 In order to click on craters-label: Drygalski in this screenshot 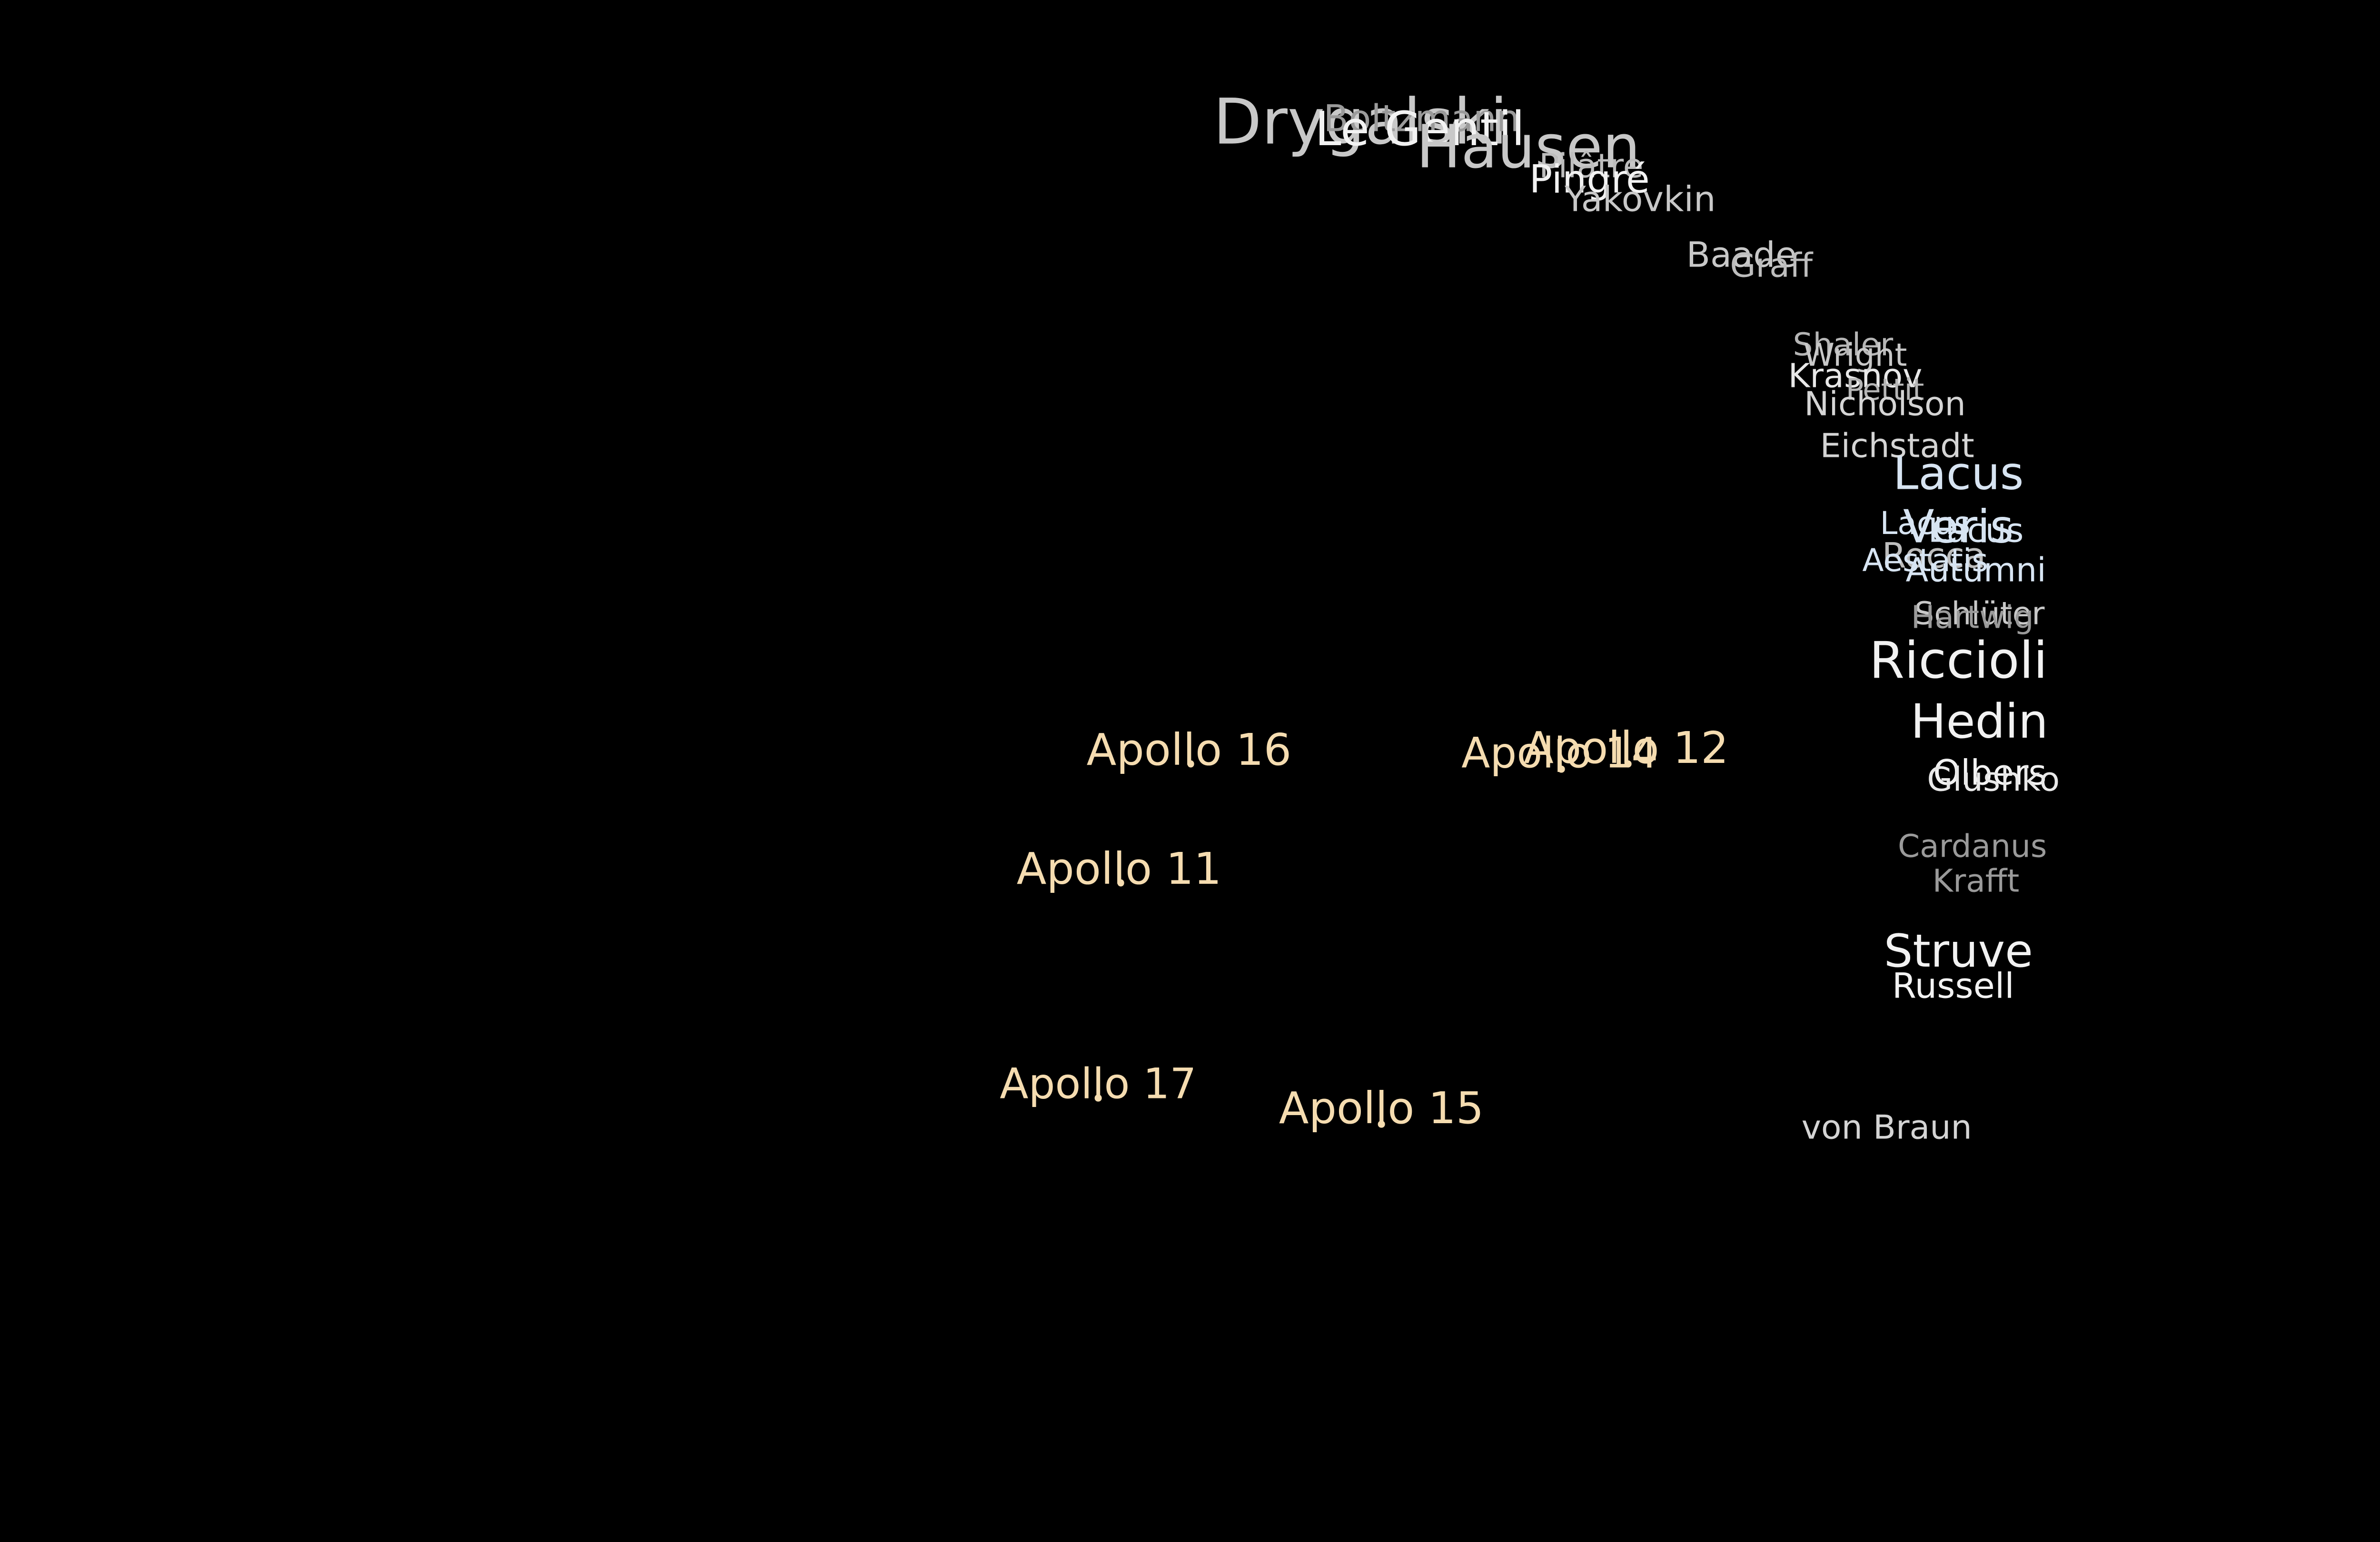, I will do `click(1360, 122)`.